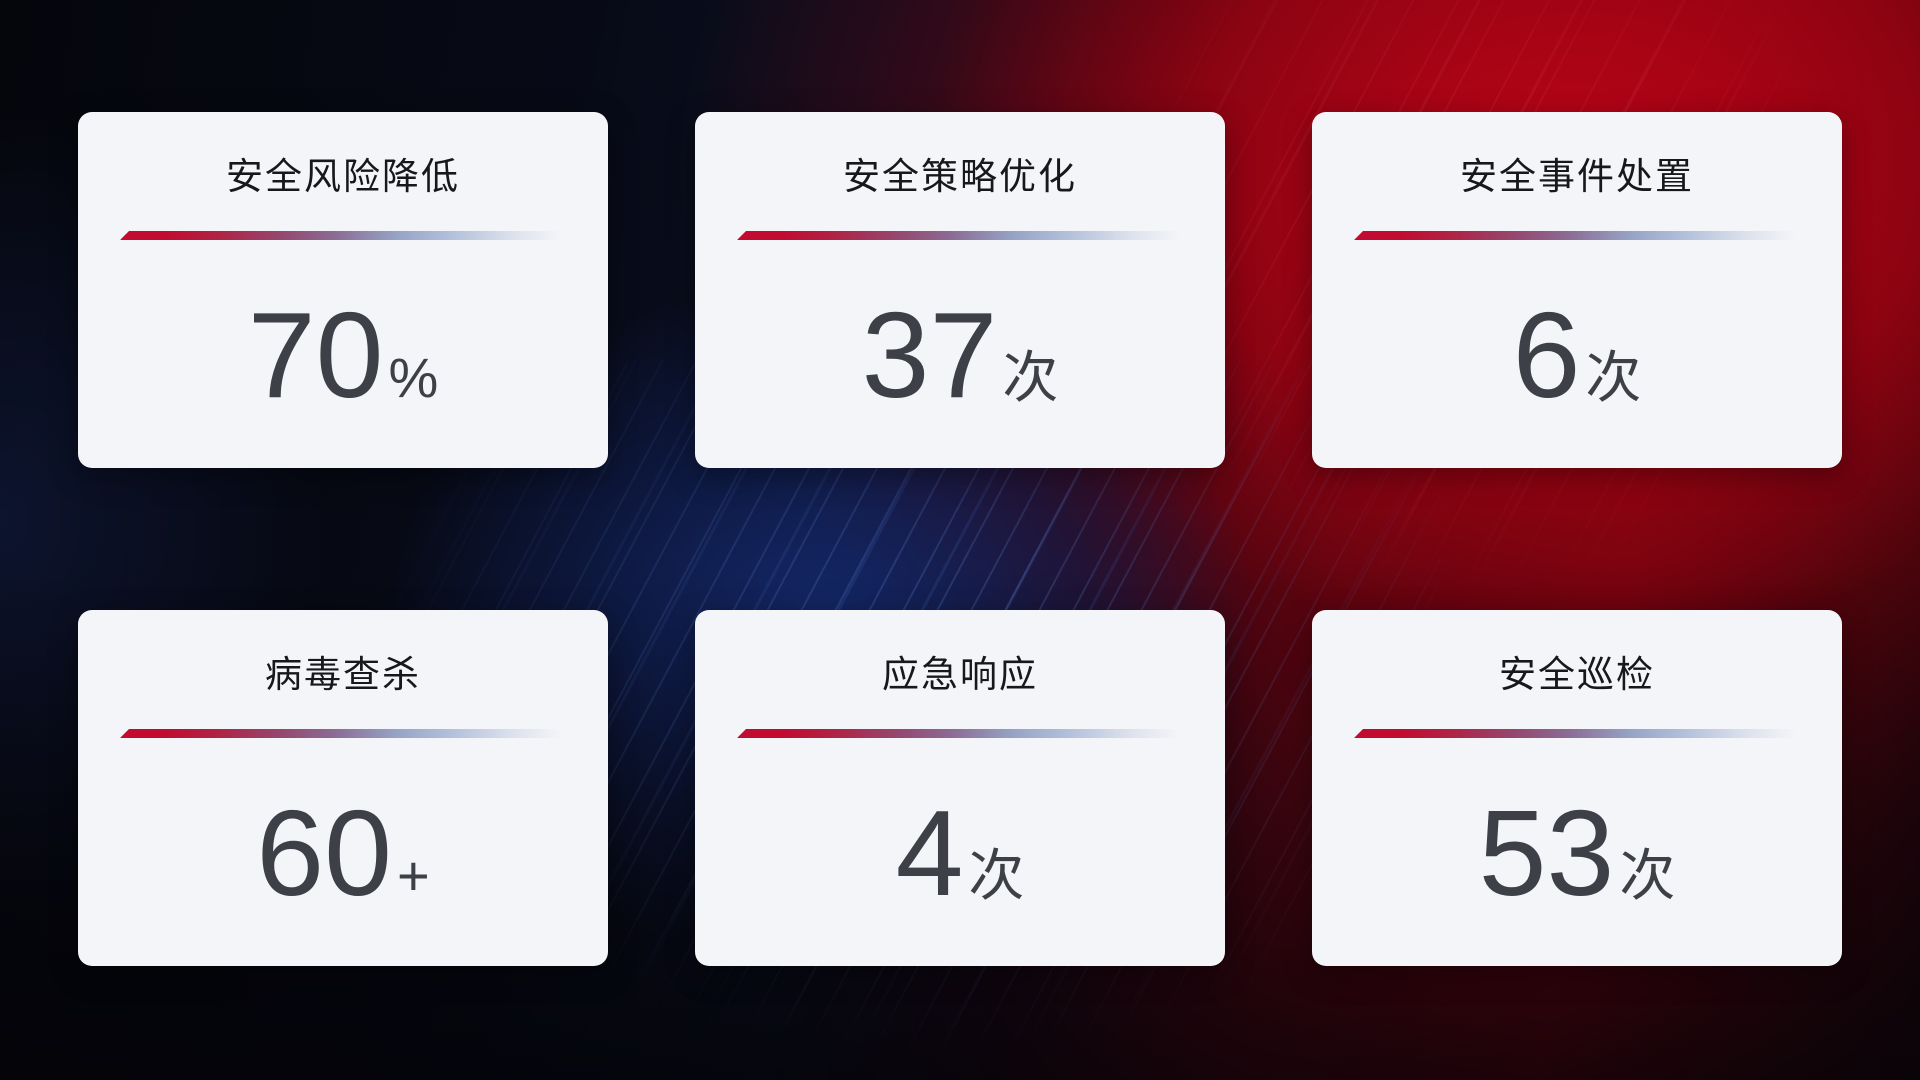 Image resolution: width=1920 pixels, height=1080 pixels. I want to click on stat-unit: +, so click(413, 875).